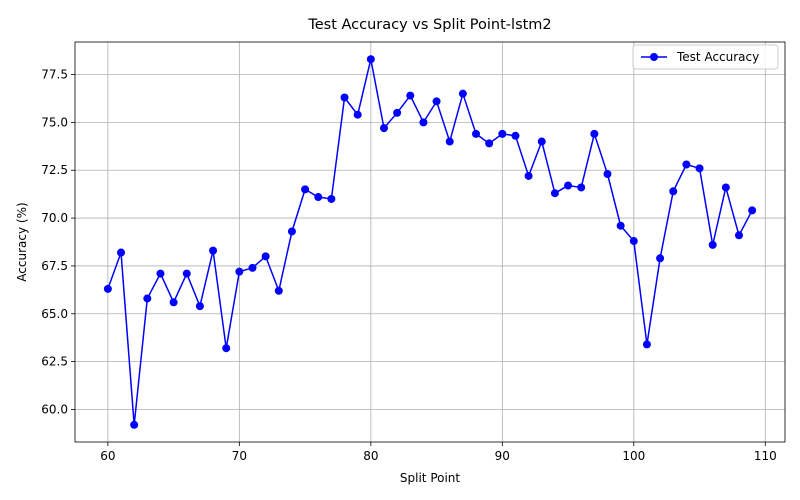 Image resolution: width=800 pixels, height=500 pixels. Describe the element at coordinates (54, 75) in the screenshot. I see `y-tick-label: 77.5` at that location.